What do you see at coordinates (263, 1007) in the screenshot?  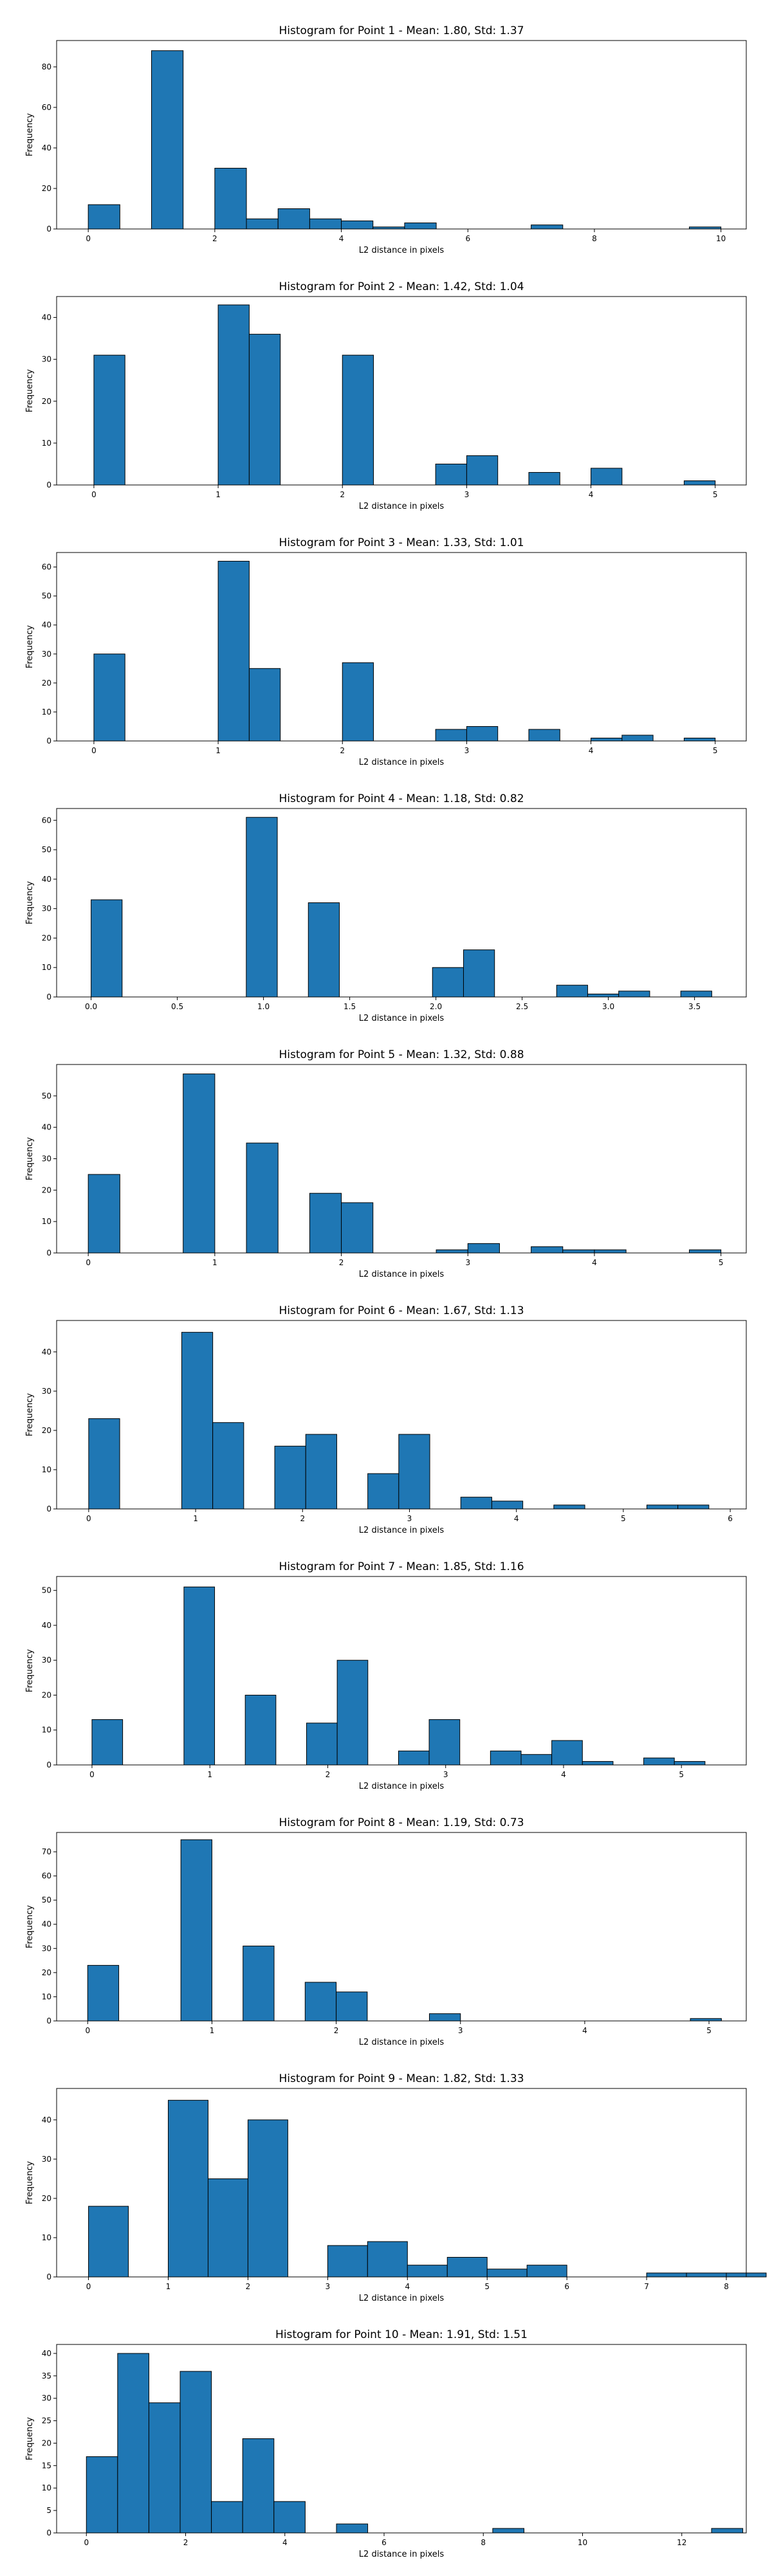 I see `x-tick-label: 1.0` at bounding box center [263, 1007].